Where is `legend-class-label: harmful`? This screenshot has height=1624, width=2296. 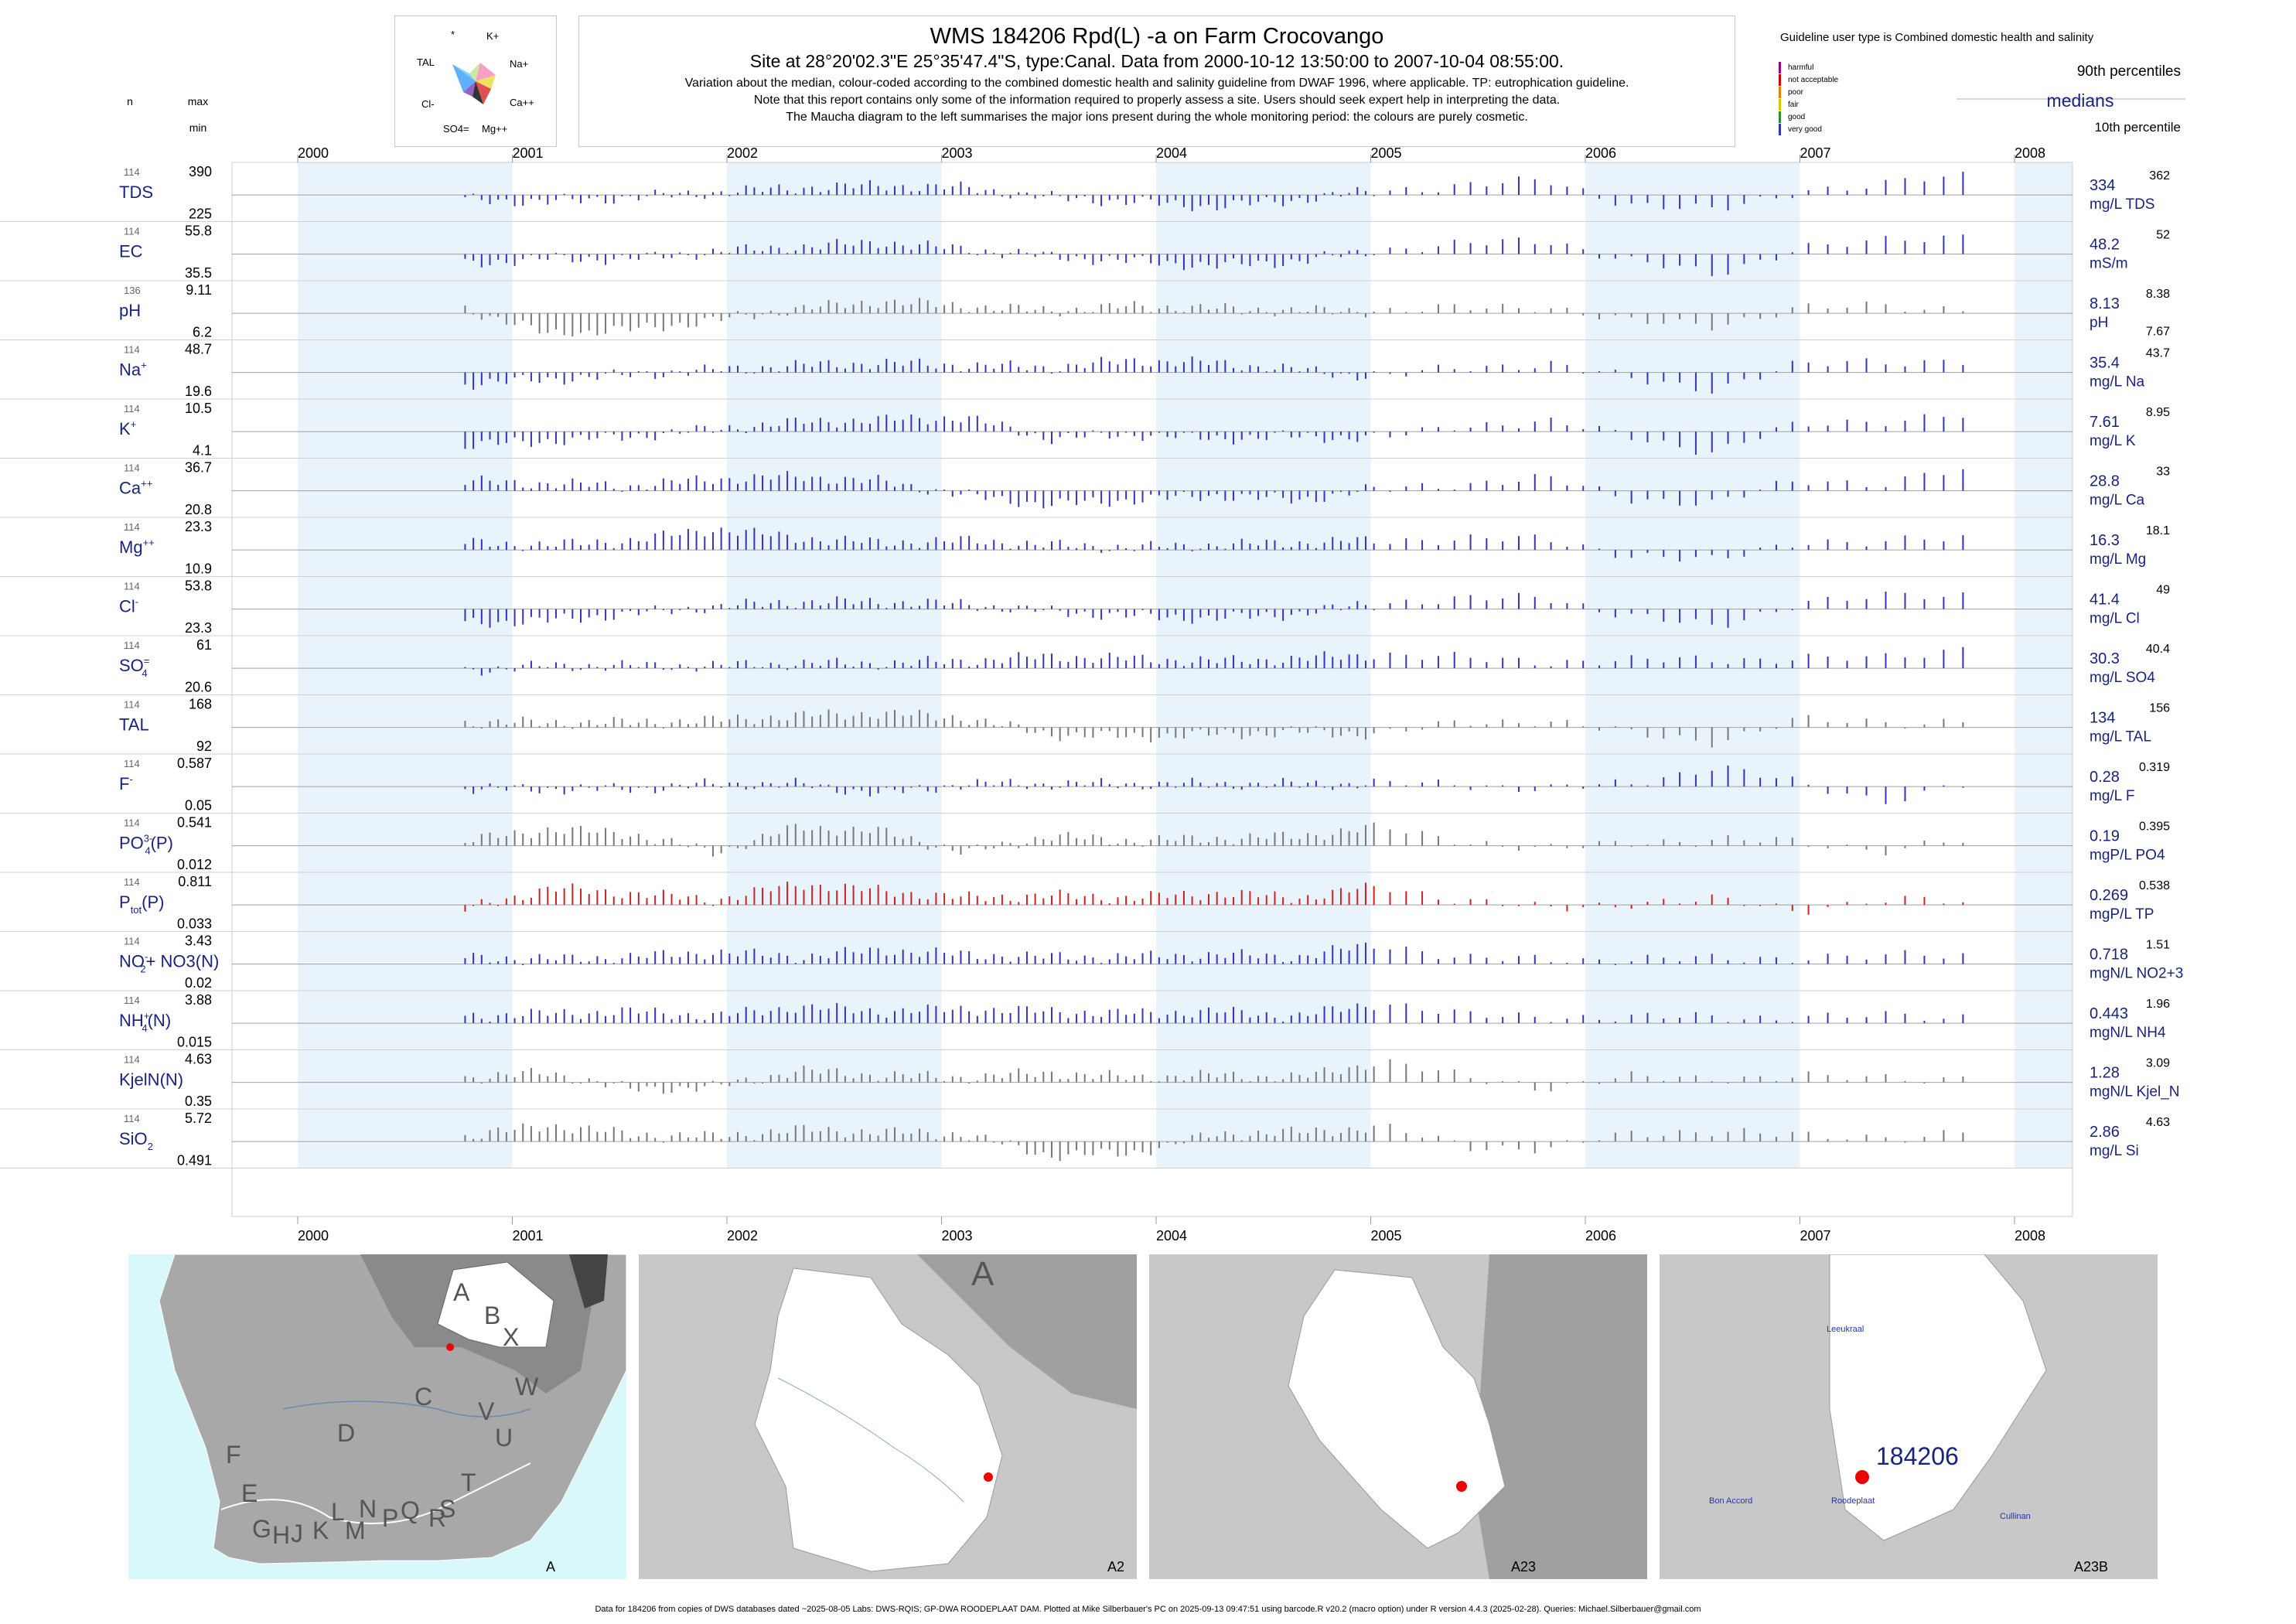 legend-class-label: harmful is located at coordinates (1800, 67).